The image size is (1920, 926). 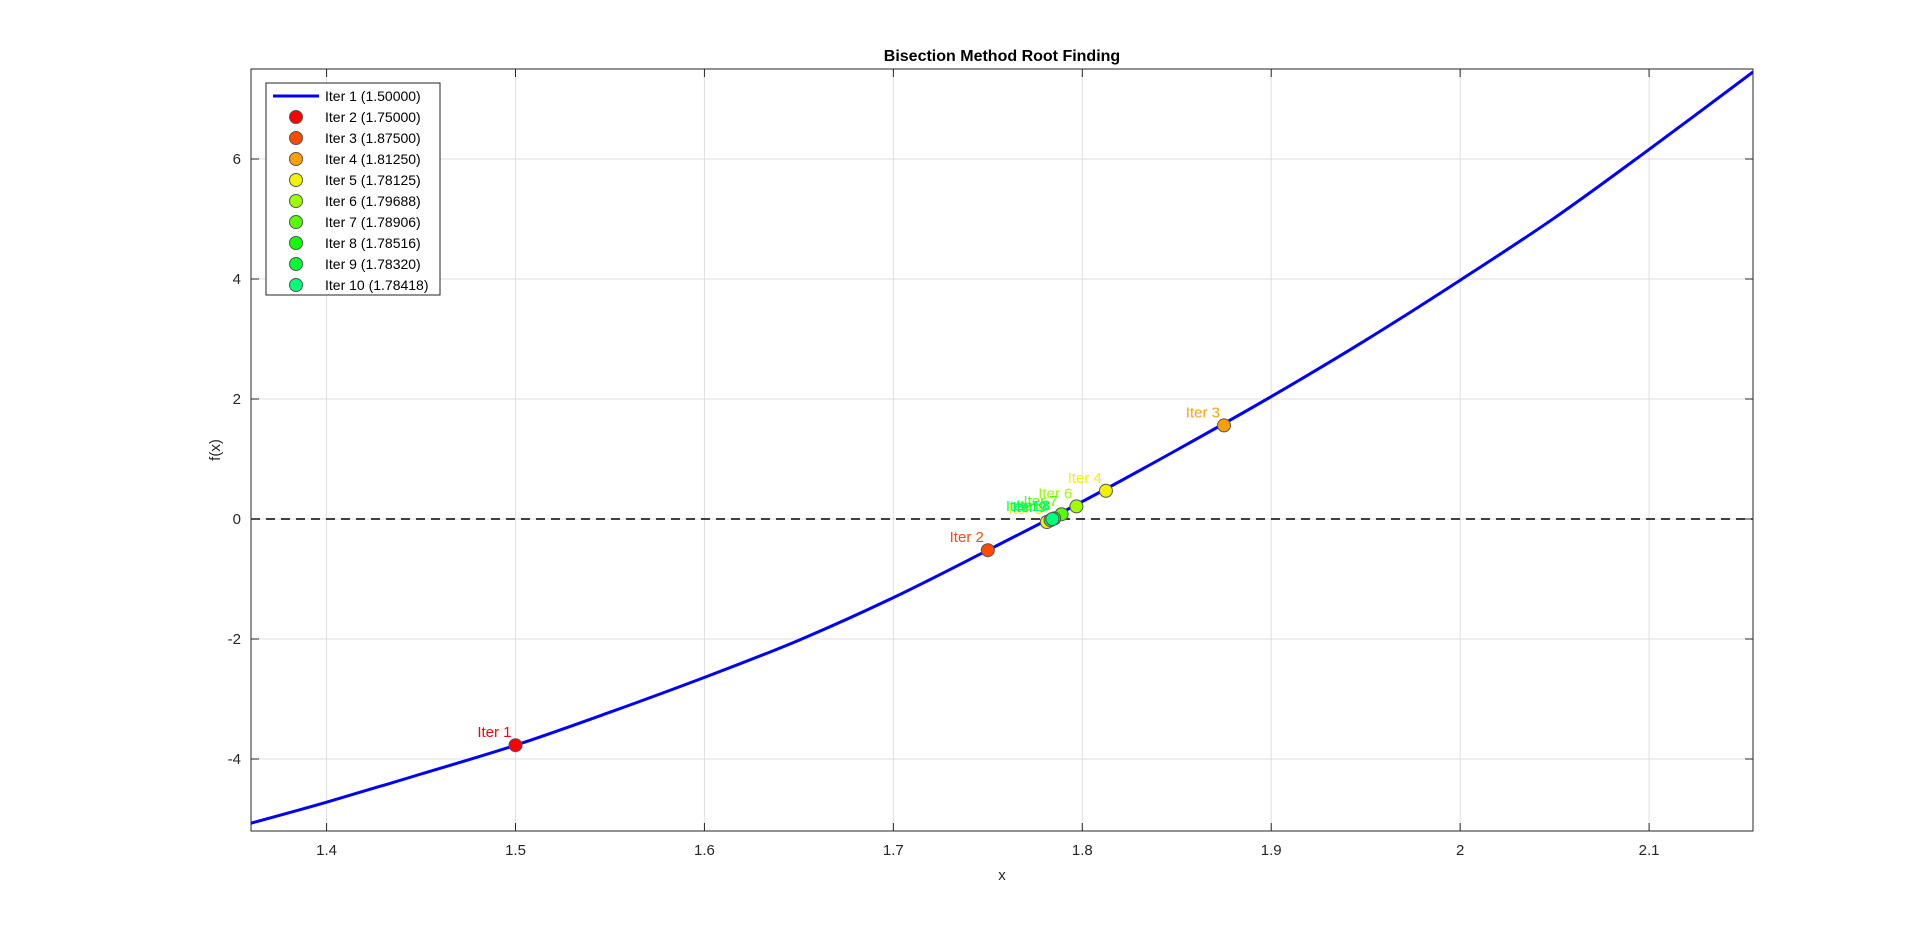 I want to click on x-tick-label: 1.4, so click(x=326, y=850).